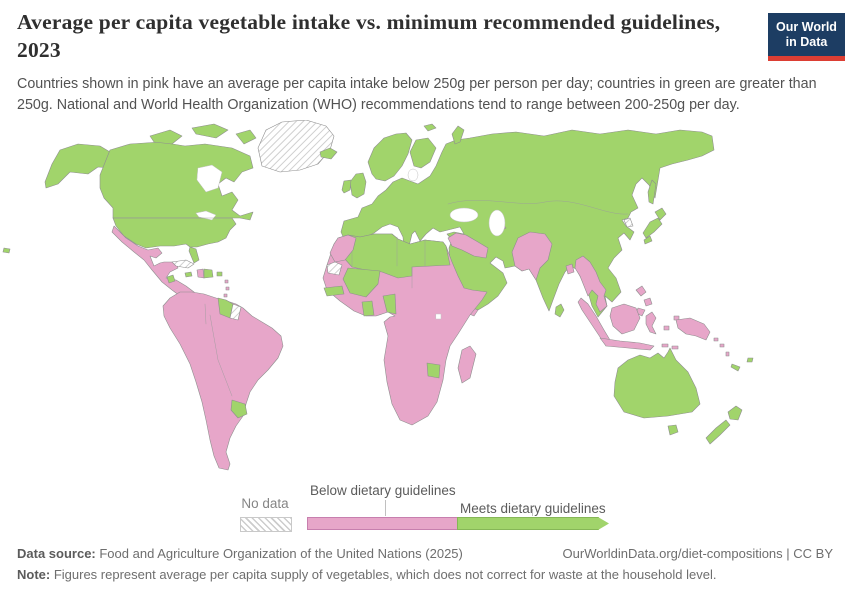 This screenshot has width=850, height=600. What do you see at coordinates (468, 245) in the screenshot?
I see `region-levant-iraq` at bounding box center [468, 245].